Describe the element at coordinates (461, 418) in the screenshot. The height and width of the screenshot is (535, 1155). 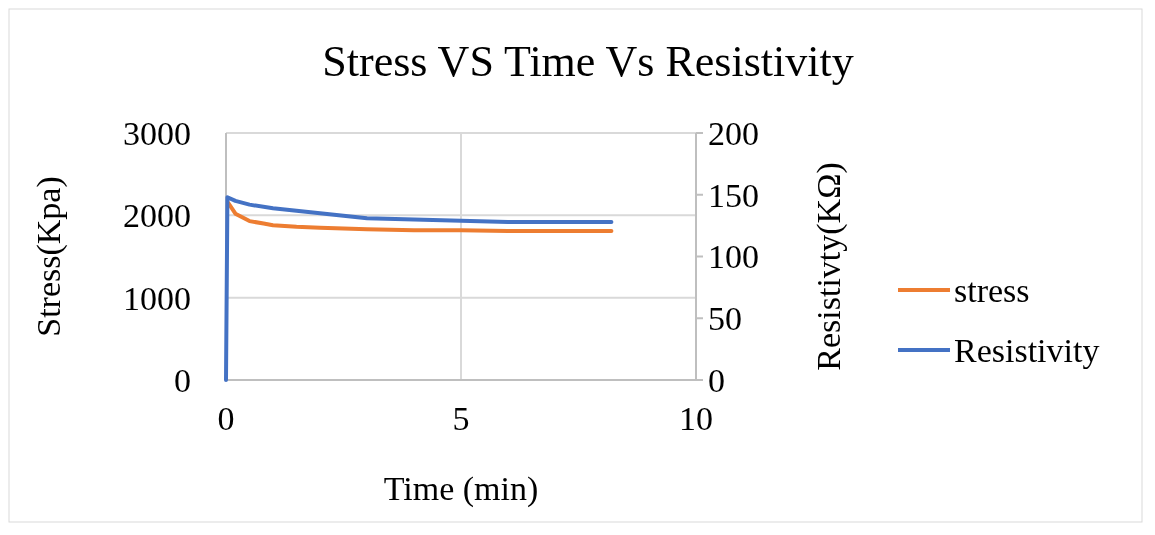
I see `x-tick-label: 5` at that location.